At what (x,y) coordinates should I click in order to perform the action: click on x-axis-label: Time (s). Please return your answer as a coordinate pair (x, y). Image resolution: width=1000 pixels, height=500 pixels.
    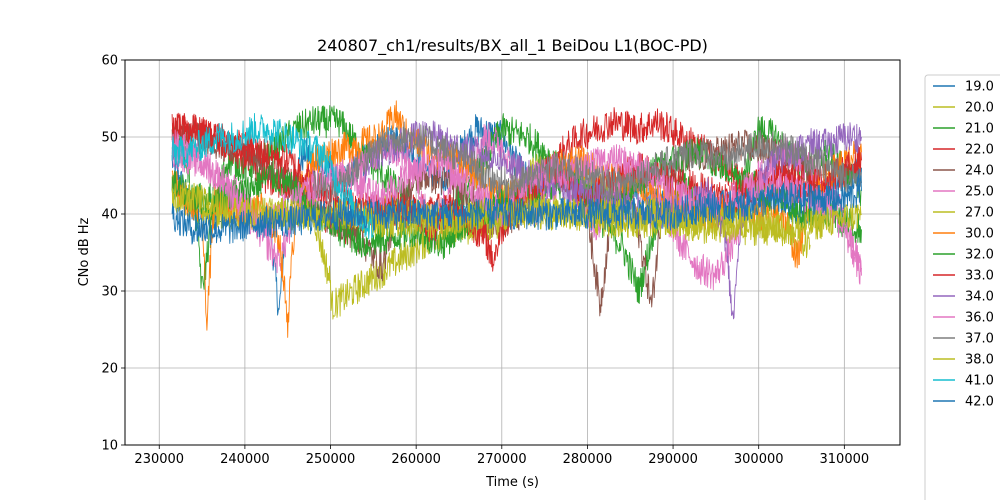
    Looking at the image, I should click on (512, 482).